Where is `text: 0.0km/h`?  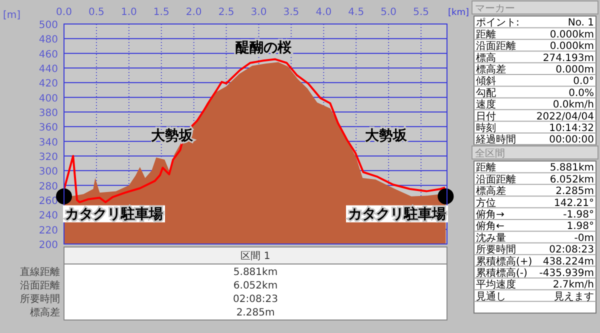 text: 0.0km/h is located at coordinates (573, 105).